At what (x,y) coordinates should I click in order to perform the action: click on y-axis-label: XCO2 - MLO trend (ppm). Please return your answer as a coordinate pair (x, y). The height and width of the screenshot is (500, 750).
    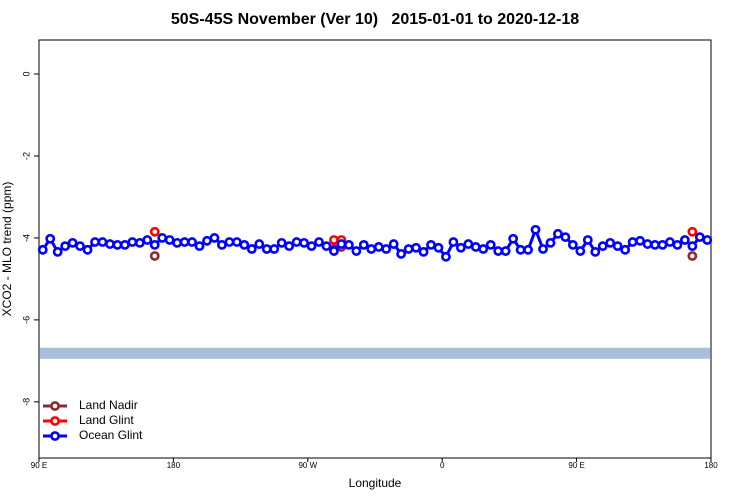
    Looking at the image, I should click on (7, 249).